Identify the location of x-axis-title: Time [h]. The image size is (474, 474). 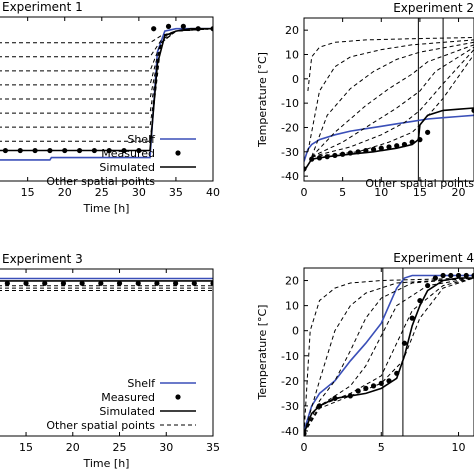
(106, 463).